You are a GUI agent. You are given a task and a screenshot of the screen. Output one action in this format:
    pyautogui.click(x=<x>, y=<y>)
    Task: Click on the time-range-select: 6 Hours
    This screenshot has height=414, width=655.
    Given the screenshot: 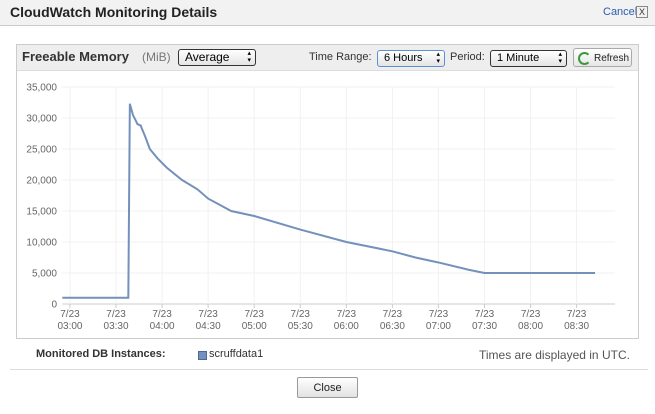 What is the action you would take?
    pyautogui.click(x=411, y=58)
    